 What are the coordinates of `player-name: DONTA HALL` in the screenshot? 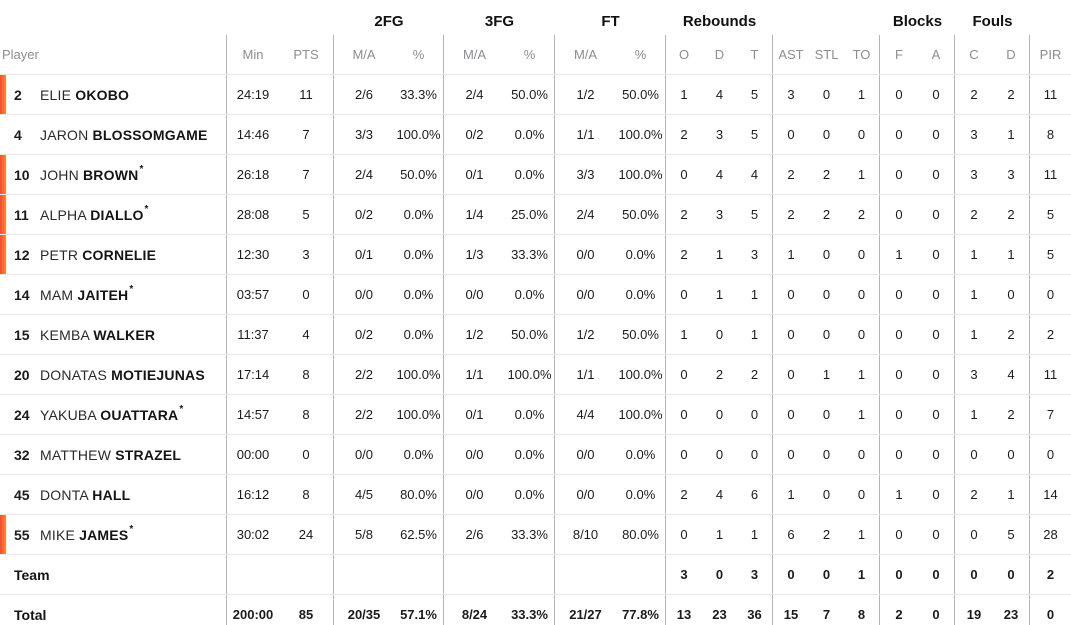 It's located at (85, 495).